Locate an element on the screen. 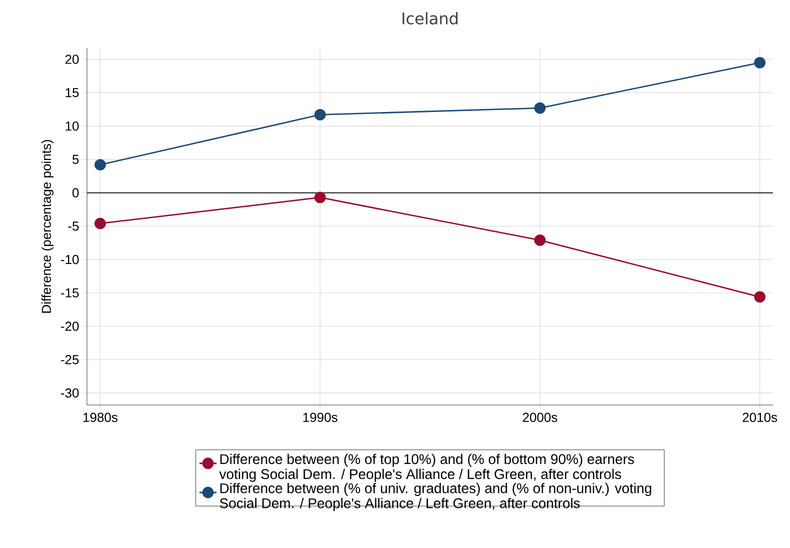 Image resolution: width=790 pixels, height=548 pixels. y-axis-title: Difference (percentage points) is located at coordinates (47, 226).